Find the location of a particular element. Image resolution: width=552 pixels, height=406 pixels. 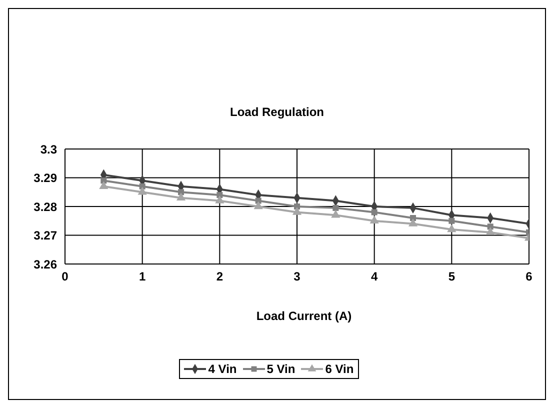

y-tick-label: 3.27 is located at coordinates (46, 235).